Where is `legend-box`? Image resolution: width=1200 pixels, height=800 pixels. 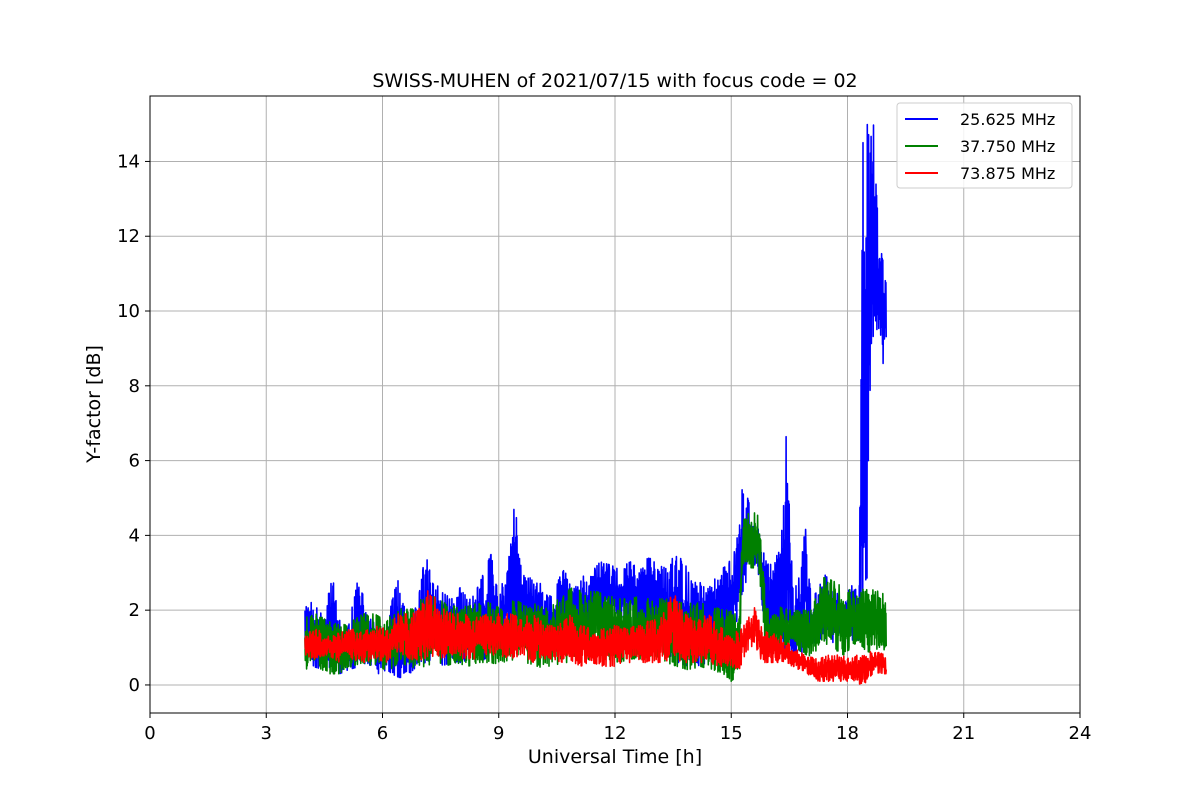
legend-box is located at coordinates (984, 145).